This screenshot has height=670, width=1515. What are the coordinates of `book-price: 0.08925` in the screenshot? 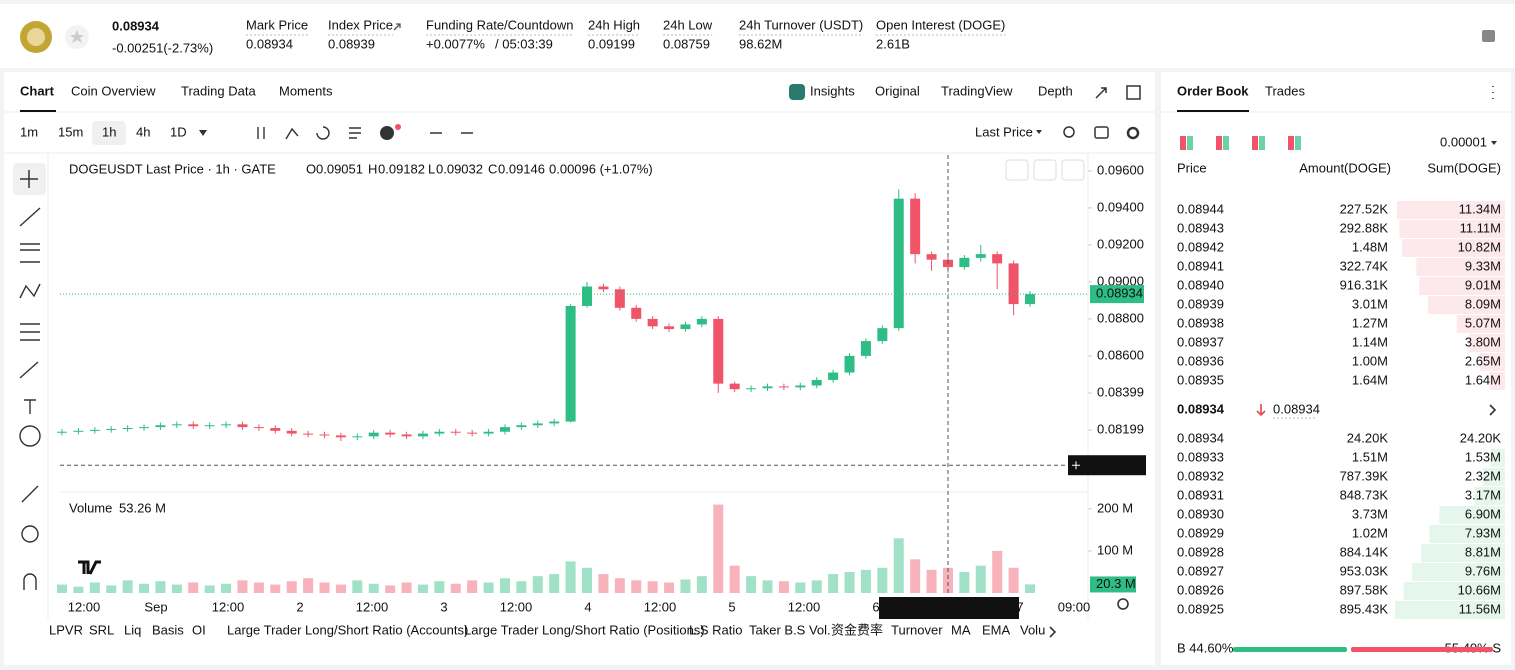 It's located at (1200, 608).